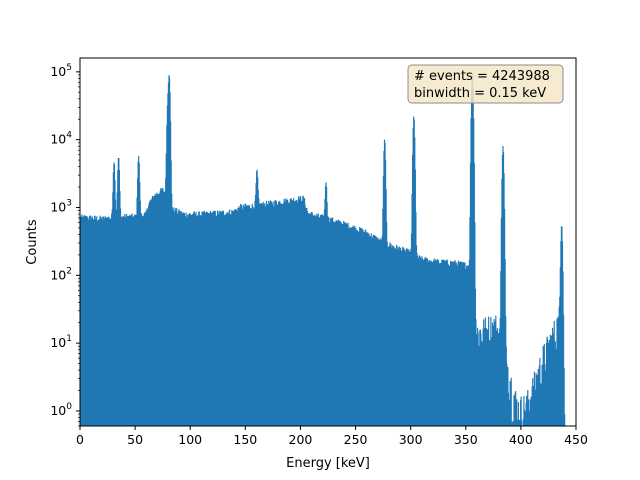 The image size is (640, 480). Describe the element at coordinates (356, 439) in the screenshot. I see `x-tick-label: 250` at that location.